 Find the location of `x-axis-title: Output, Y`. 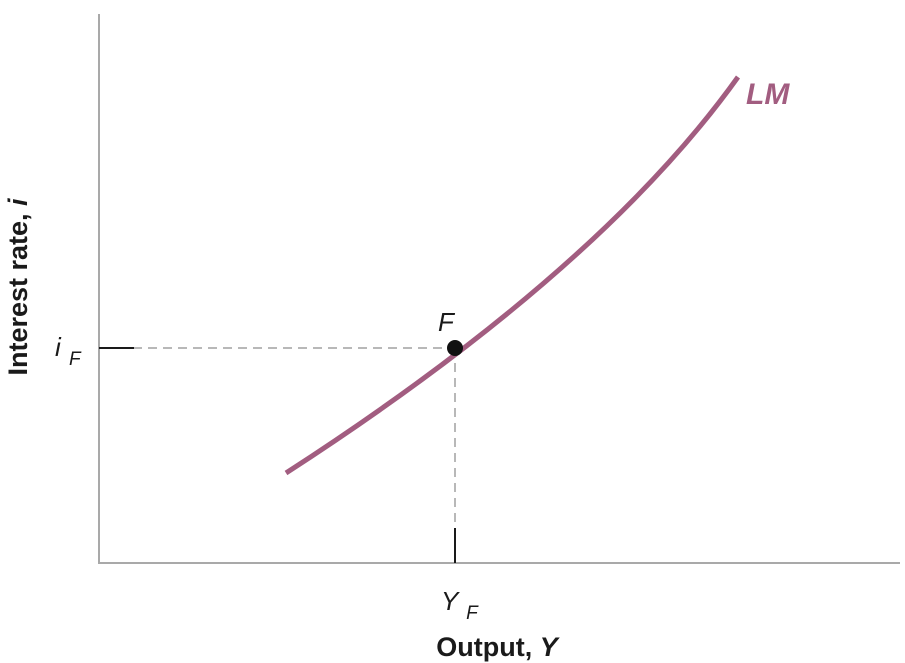

x-axis-title: Output, Y is located at coordinates (498, 647).